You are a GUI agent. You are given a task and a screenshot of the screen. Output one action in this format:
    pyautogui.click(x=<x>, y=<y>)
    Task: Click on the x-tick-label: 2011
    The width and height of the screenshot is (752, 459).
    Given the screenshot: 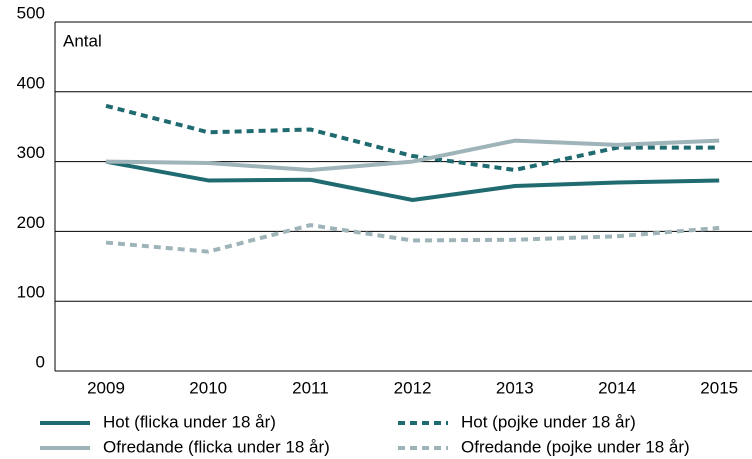 What is the action you would take?
    pyautogui.click(x=310, y=387)
    